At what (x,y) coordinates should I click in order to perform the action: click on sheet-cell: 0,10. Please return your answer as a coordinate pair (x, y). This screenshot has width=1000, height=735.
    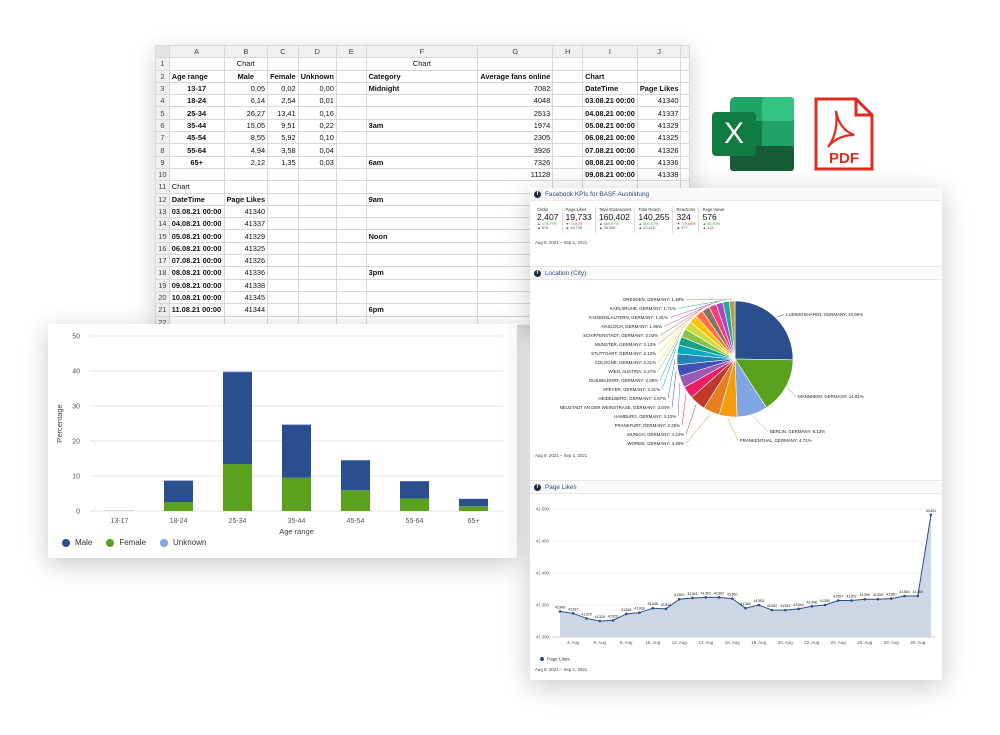
    Looking at the image, I should click on (317, 138).